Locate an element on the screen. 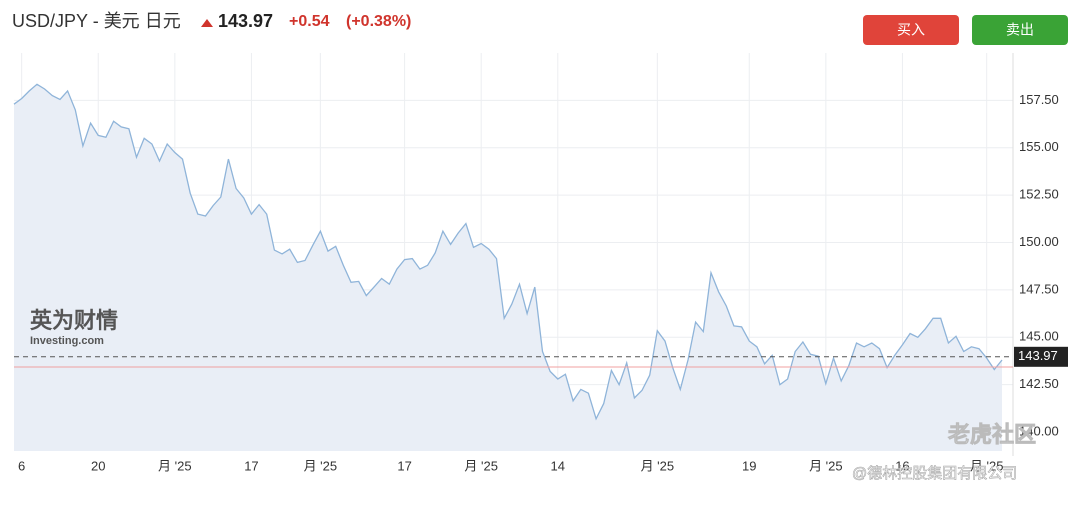 This screenshot has width=1080, height=505. x-tick-label: 6 is located at coordinates (21, 465).